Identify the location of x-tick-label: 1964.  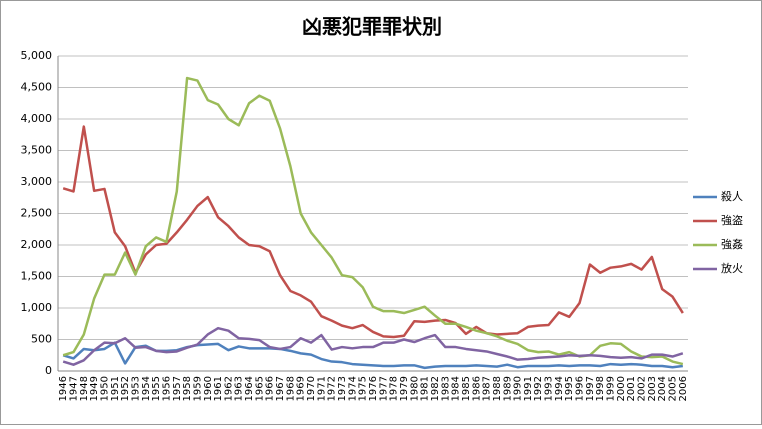
(249, 388).